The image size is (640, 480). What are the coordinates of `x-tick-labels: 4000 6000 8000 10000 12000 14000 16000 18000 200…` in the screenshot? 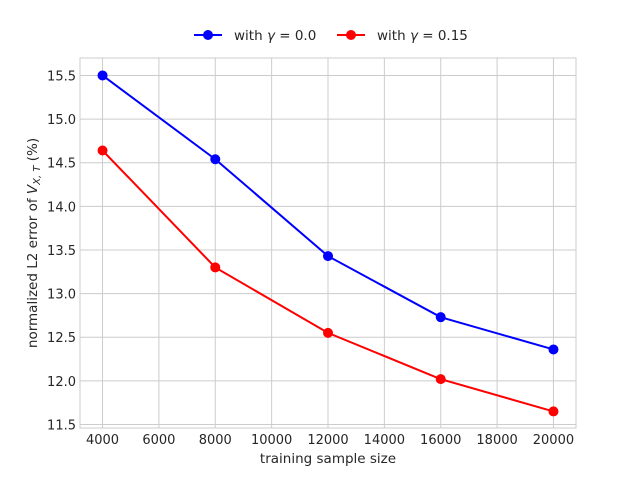 It's located at (330, 440).